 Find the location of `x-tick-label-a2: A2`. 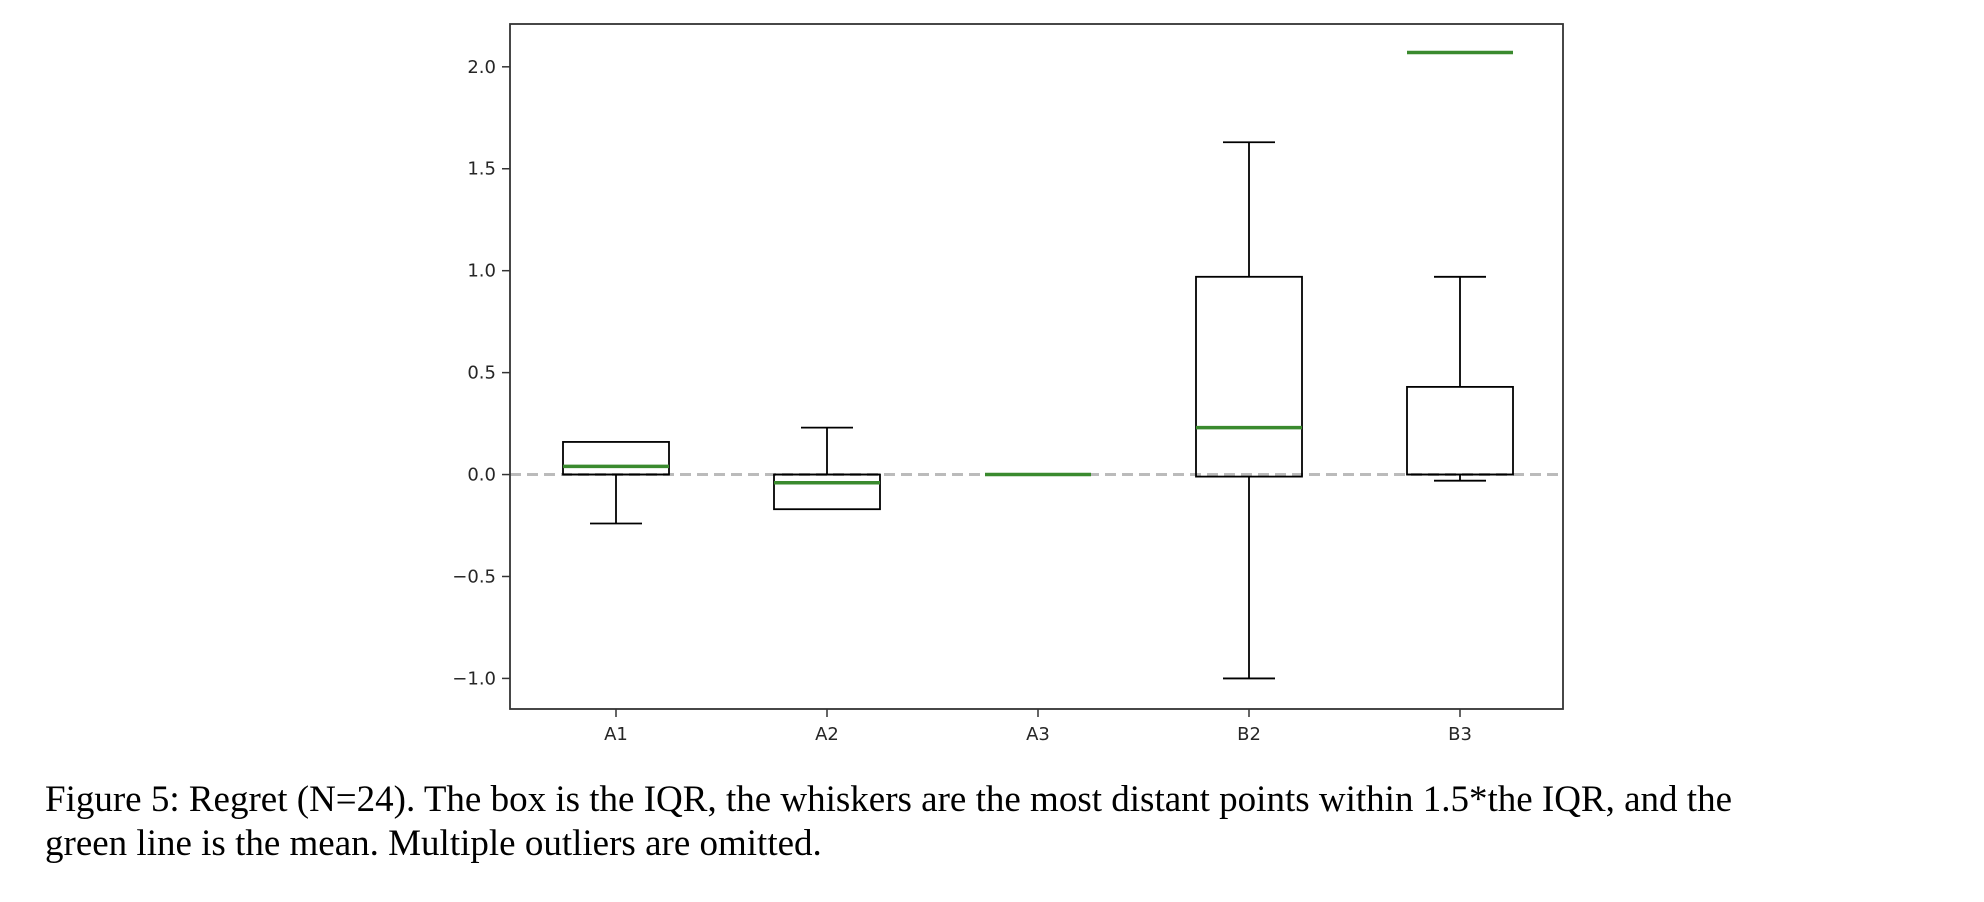

x-tick-label-a2: A2 is located at coordinates (827, 734).